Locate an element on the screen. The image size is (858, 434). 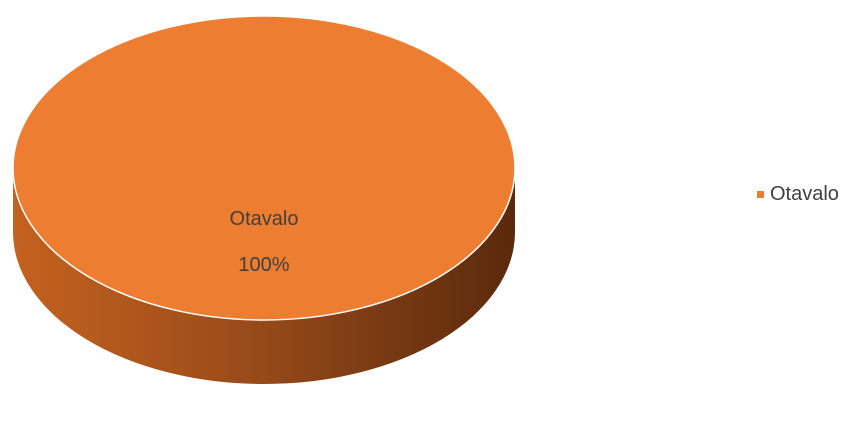
legend-label-otavalo: Otavalo is located at coordinates (804, 194).